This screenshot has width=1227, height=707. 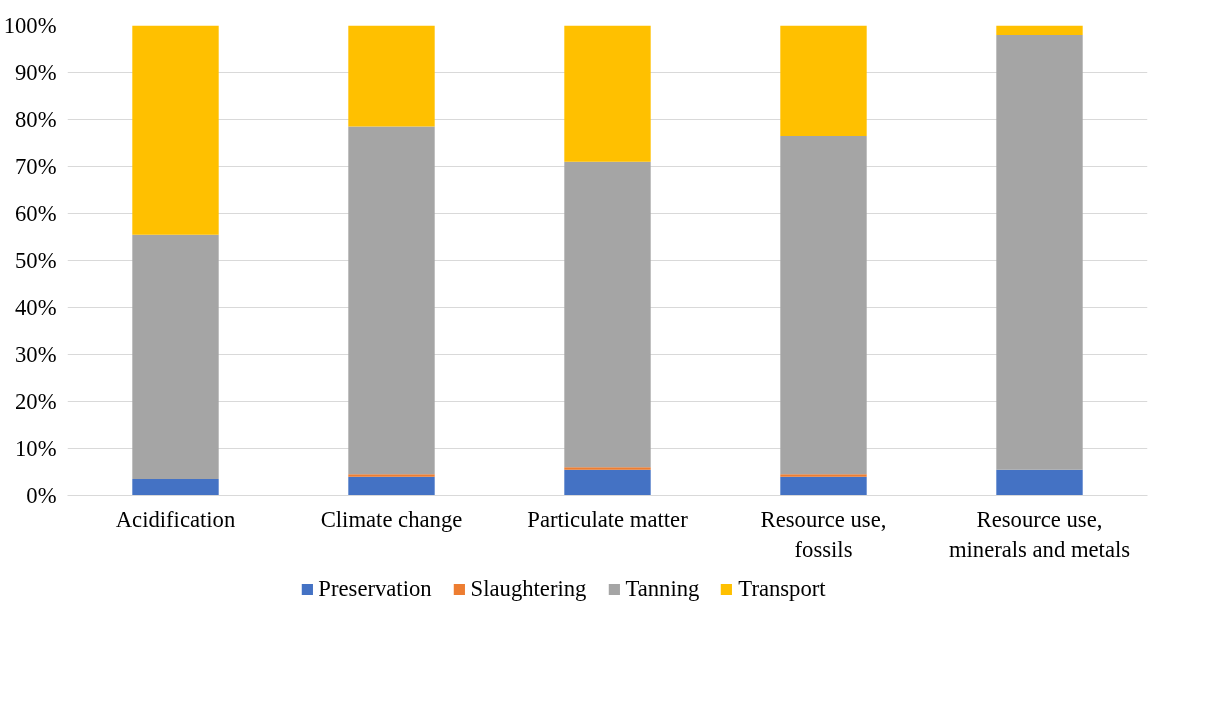 I want to click on y-tick-label: 0%, so click(x=41, y=495).